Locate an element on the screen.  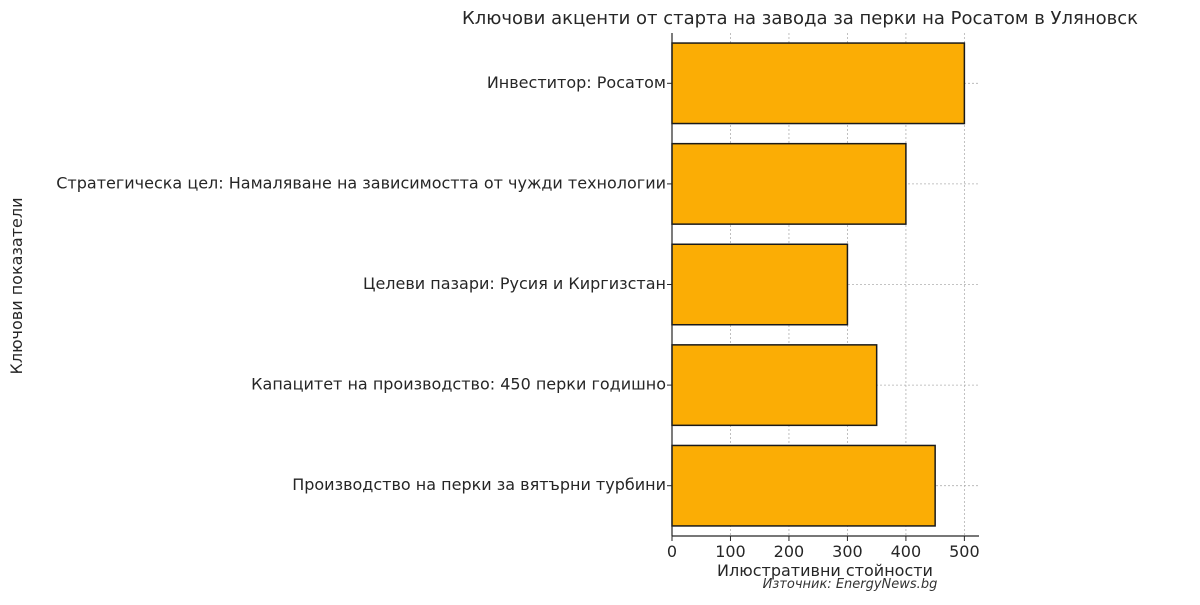
x-tick-label: 300 is located at coordinates (847, 551).